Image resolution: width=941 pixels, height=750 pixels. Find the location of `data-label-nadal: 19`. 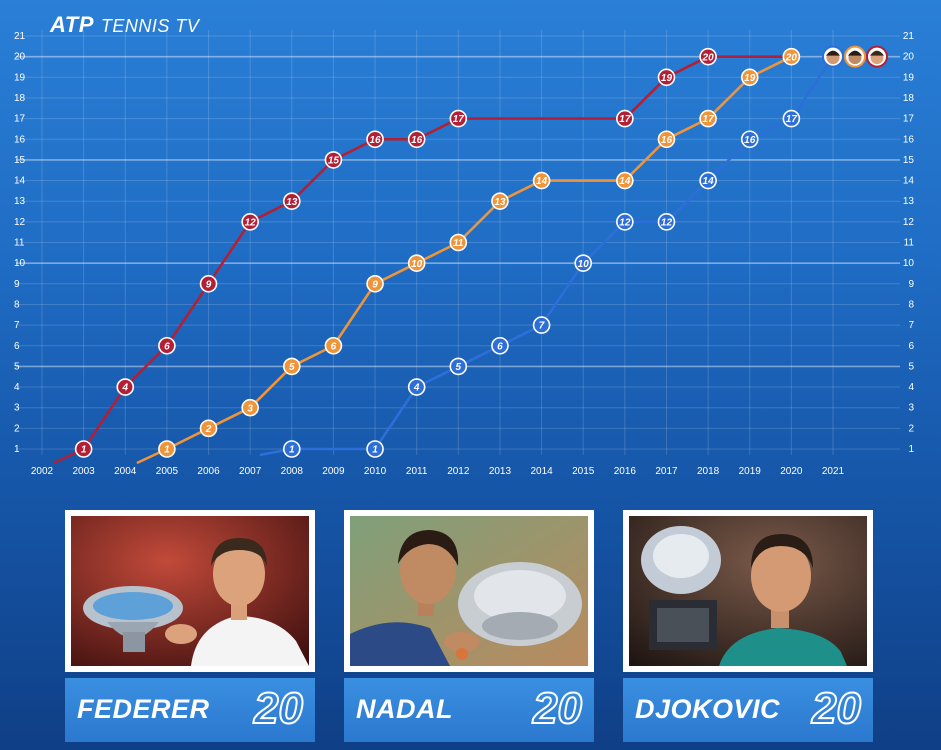

data-label-nadal: 19 is located at coordinates (750, 78).